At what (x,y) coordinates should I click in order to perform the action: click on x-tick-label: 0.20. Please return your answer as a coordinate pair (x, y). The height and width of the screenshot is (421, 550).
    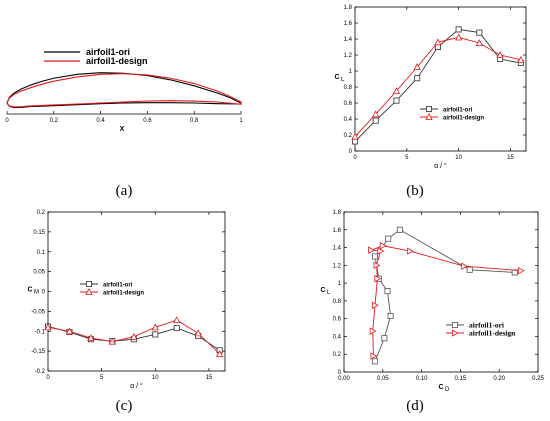
    Looking at the image, I should click on (499, 379).